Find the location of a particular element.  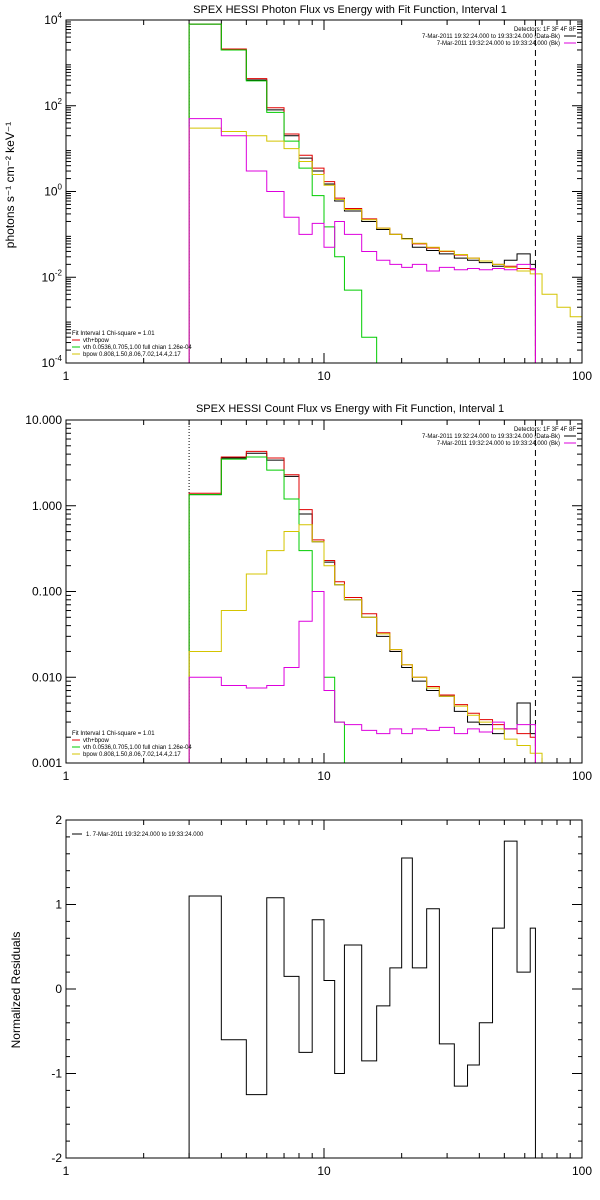

residuals-x-tick-label: 10 is located at coordinates (324, 1171).